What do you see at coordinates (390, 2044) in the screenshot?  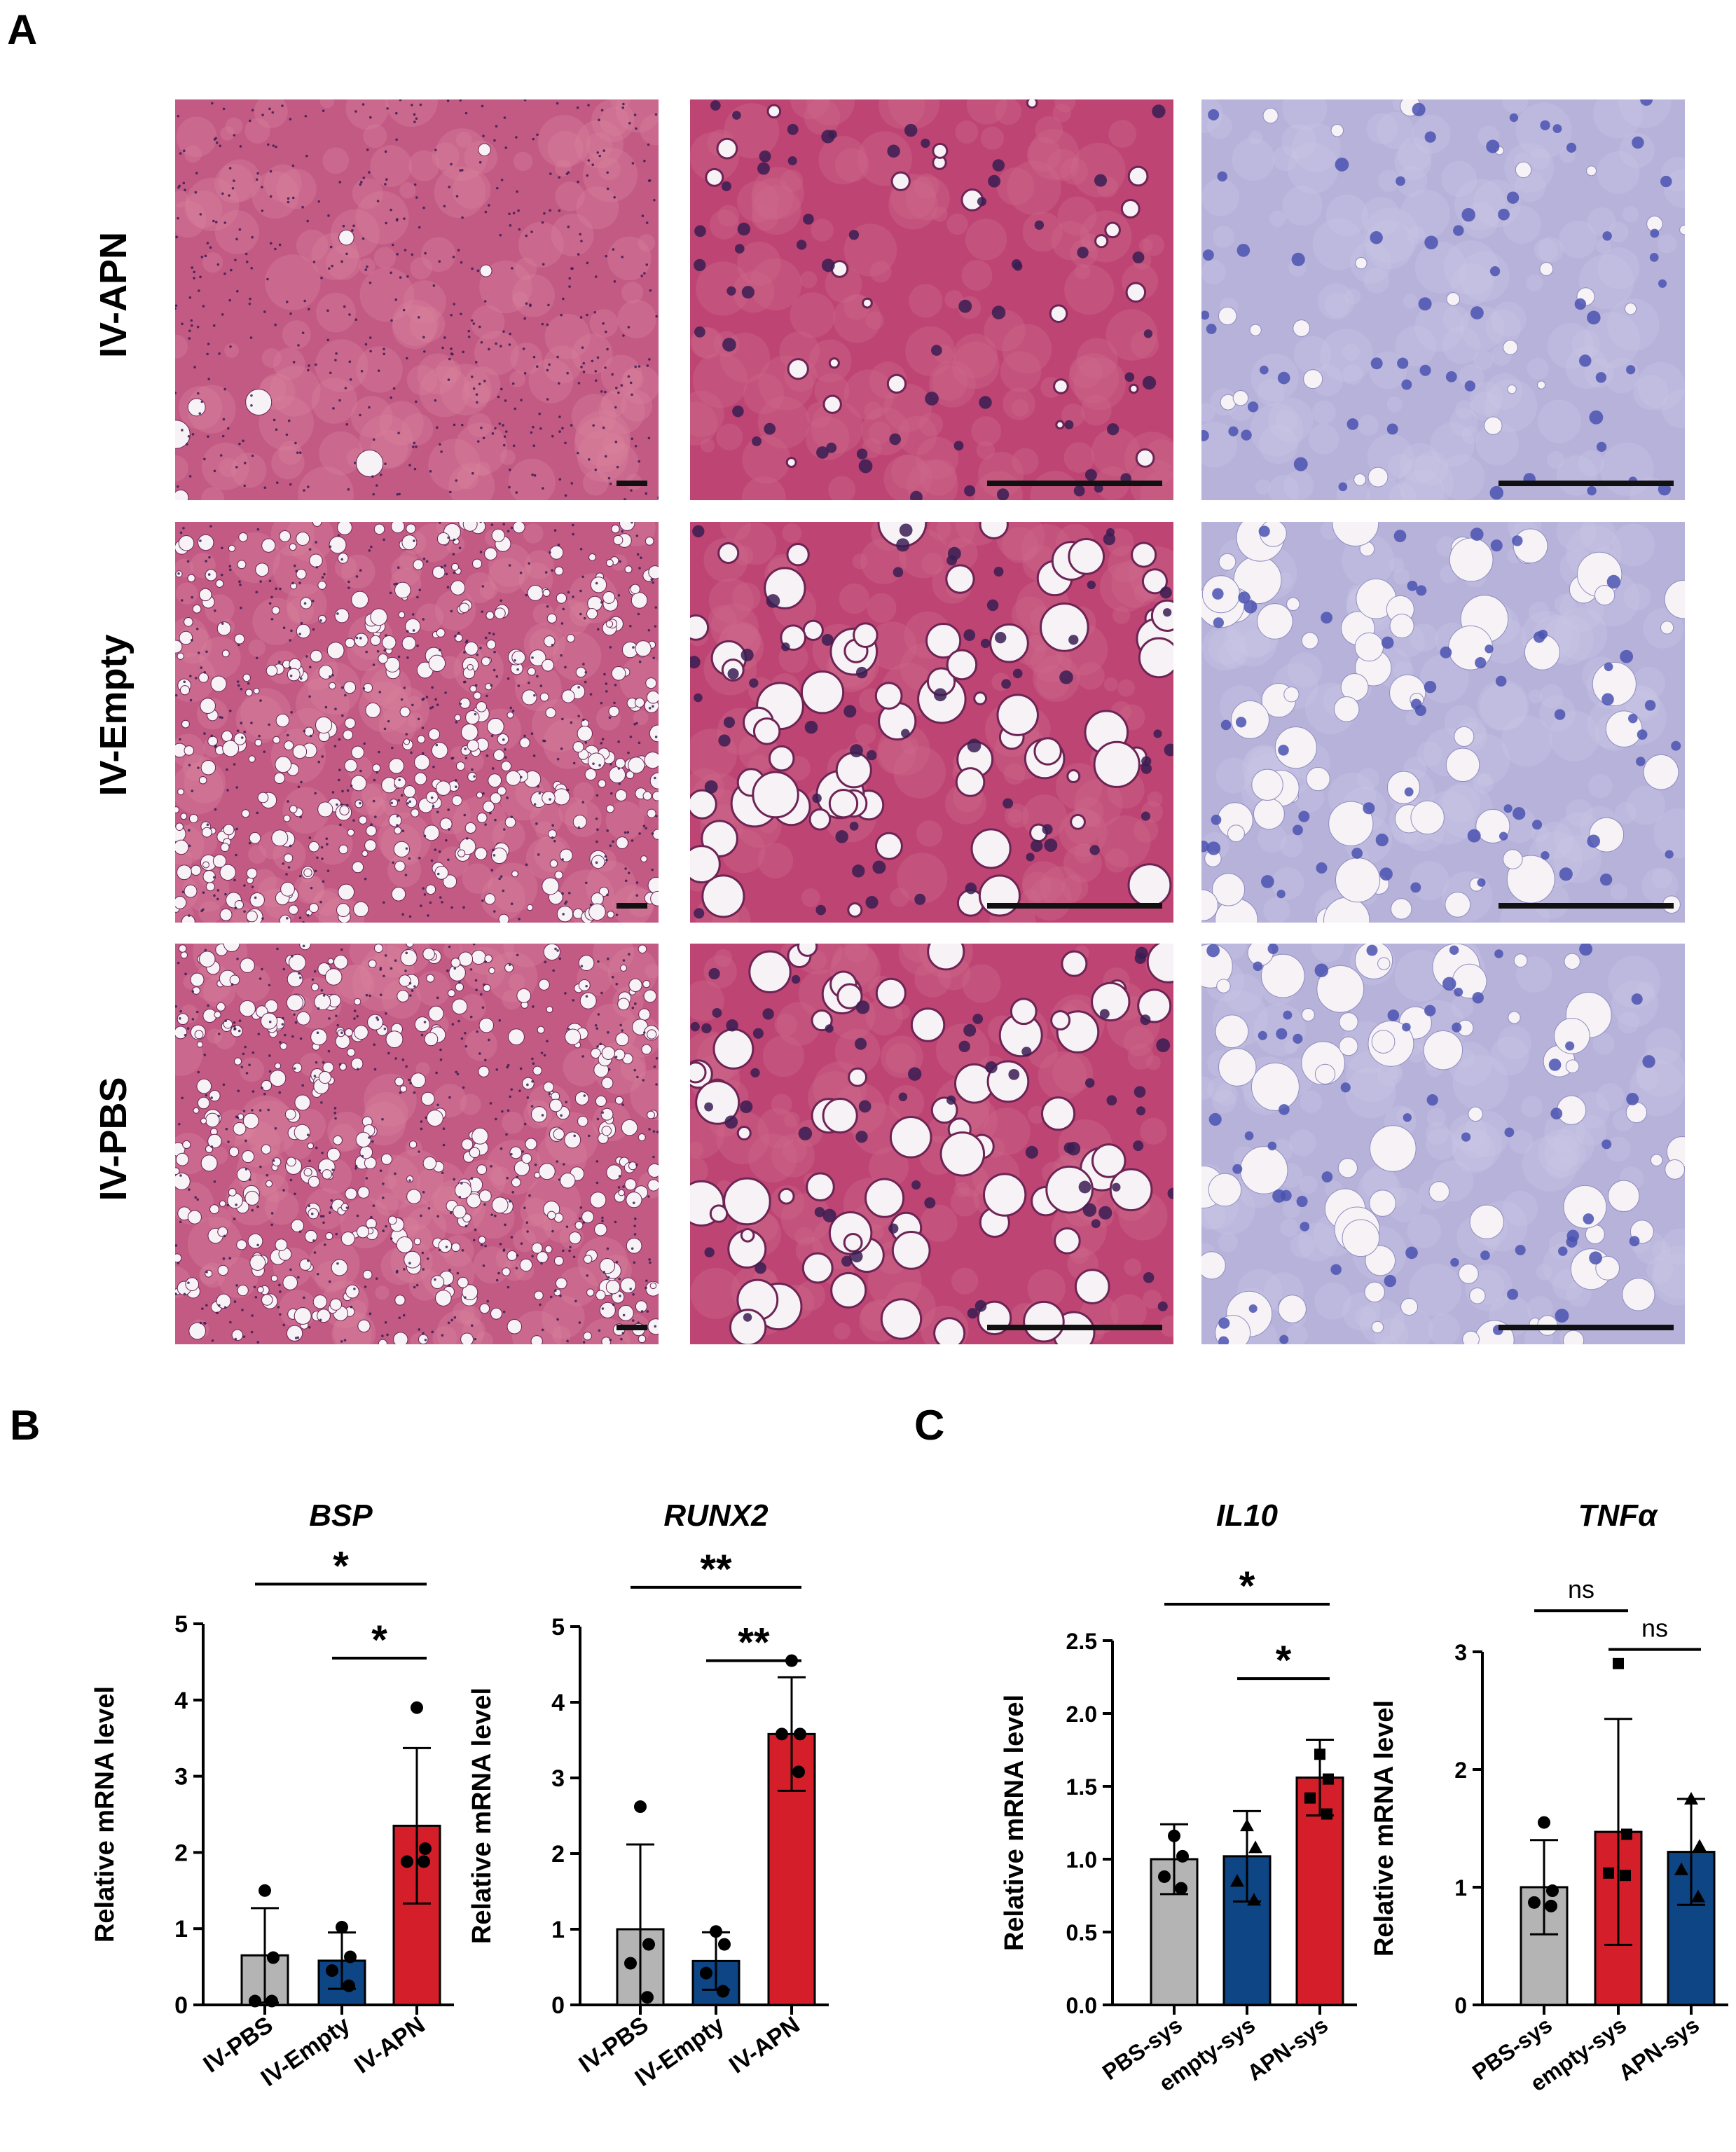 I see `x-tick-label: IV-APN` at bounding box center [390, 2044].